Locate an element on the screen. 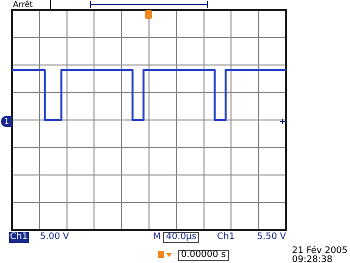  text: 5.50 V is located at coordinates (271, 237).